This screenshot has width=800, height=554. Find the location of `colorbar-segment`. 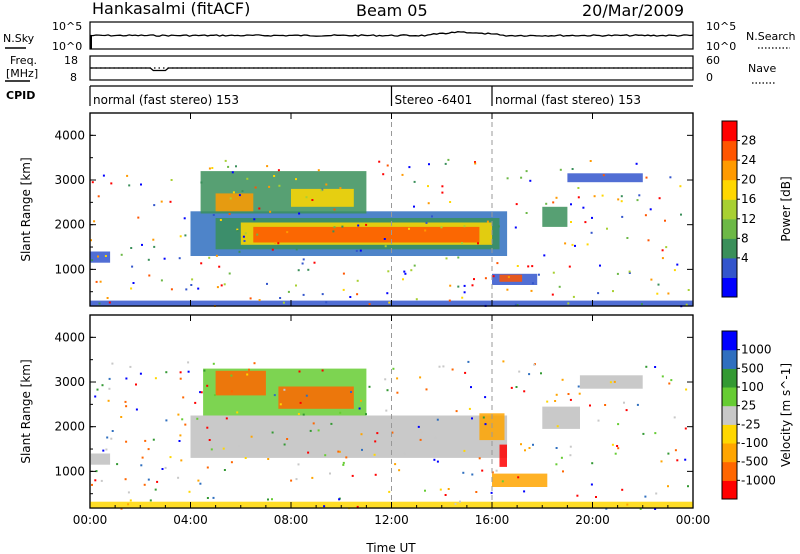

colorbar-segment is located at coordinates (729, 453).